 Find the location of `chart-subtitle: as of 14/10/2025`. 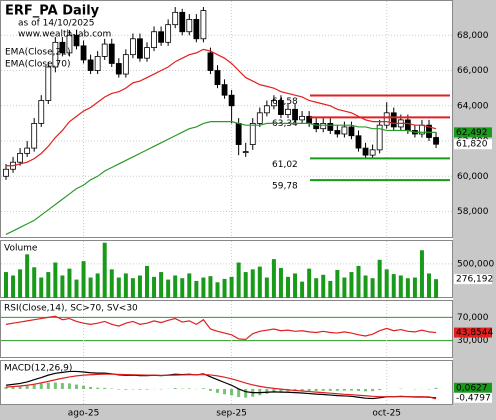

chart-subtitle: as of 14/10/2025 is located at coordinates (56, 24).